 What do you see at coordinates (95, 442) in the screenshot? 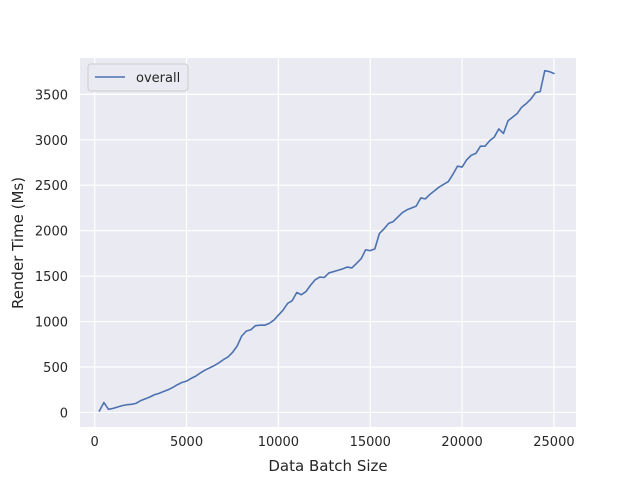
I see `x-tick-label: 0` at bounding box center [95, 442].